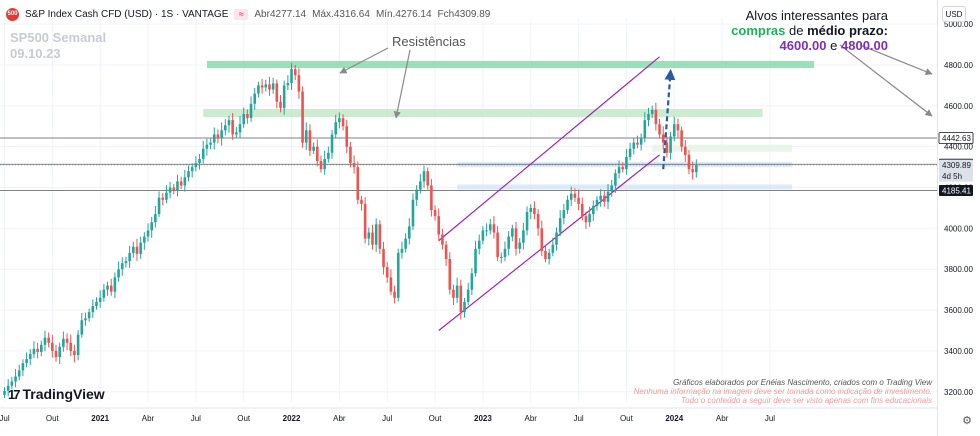  I want to click on symbol-logo: 500, so click(12, 14).